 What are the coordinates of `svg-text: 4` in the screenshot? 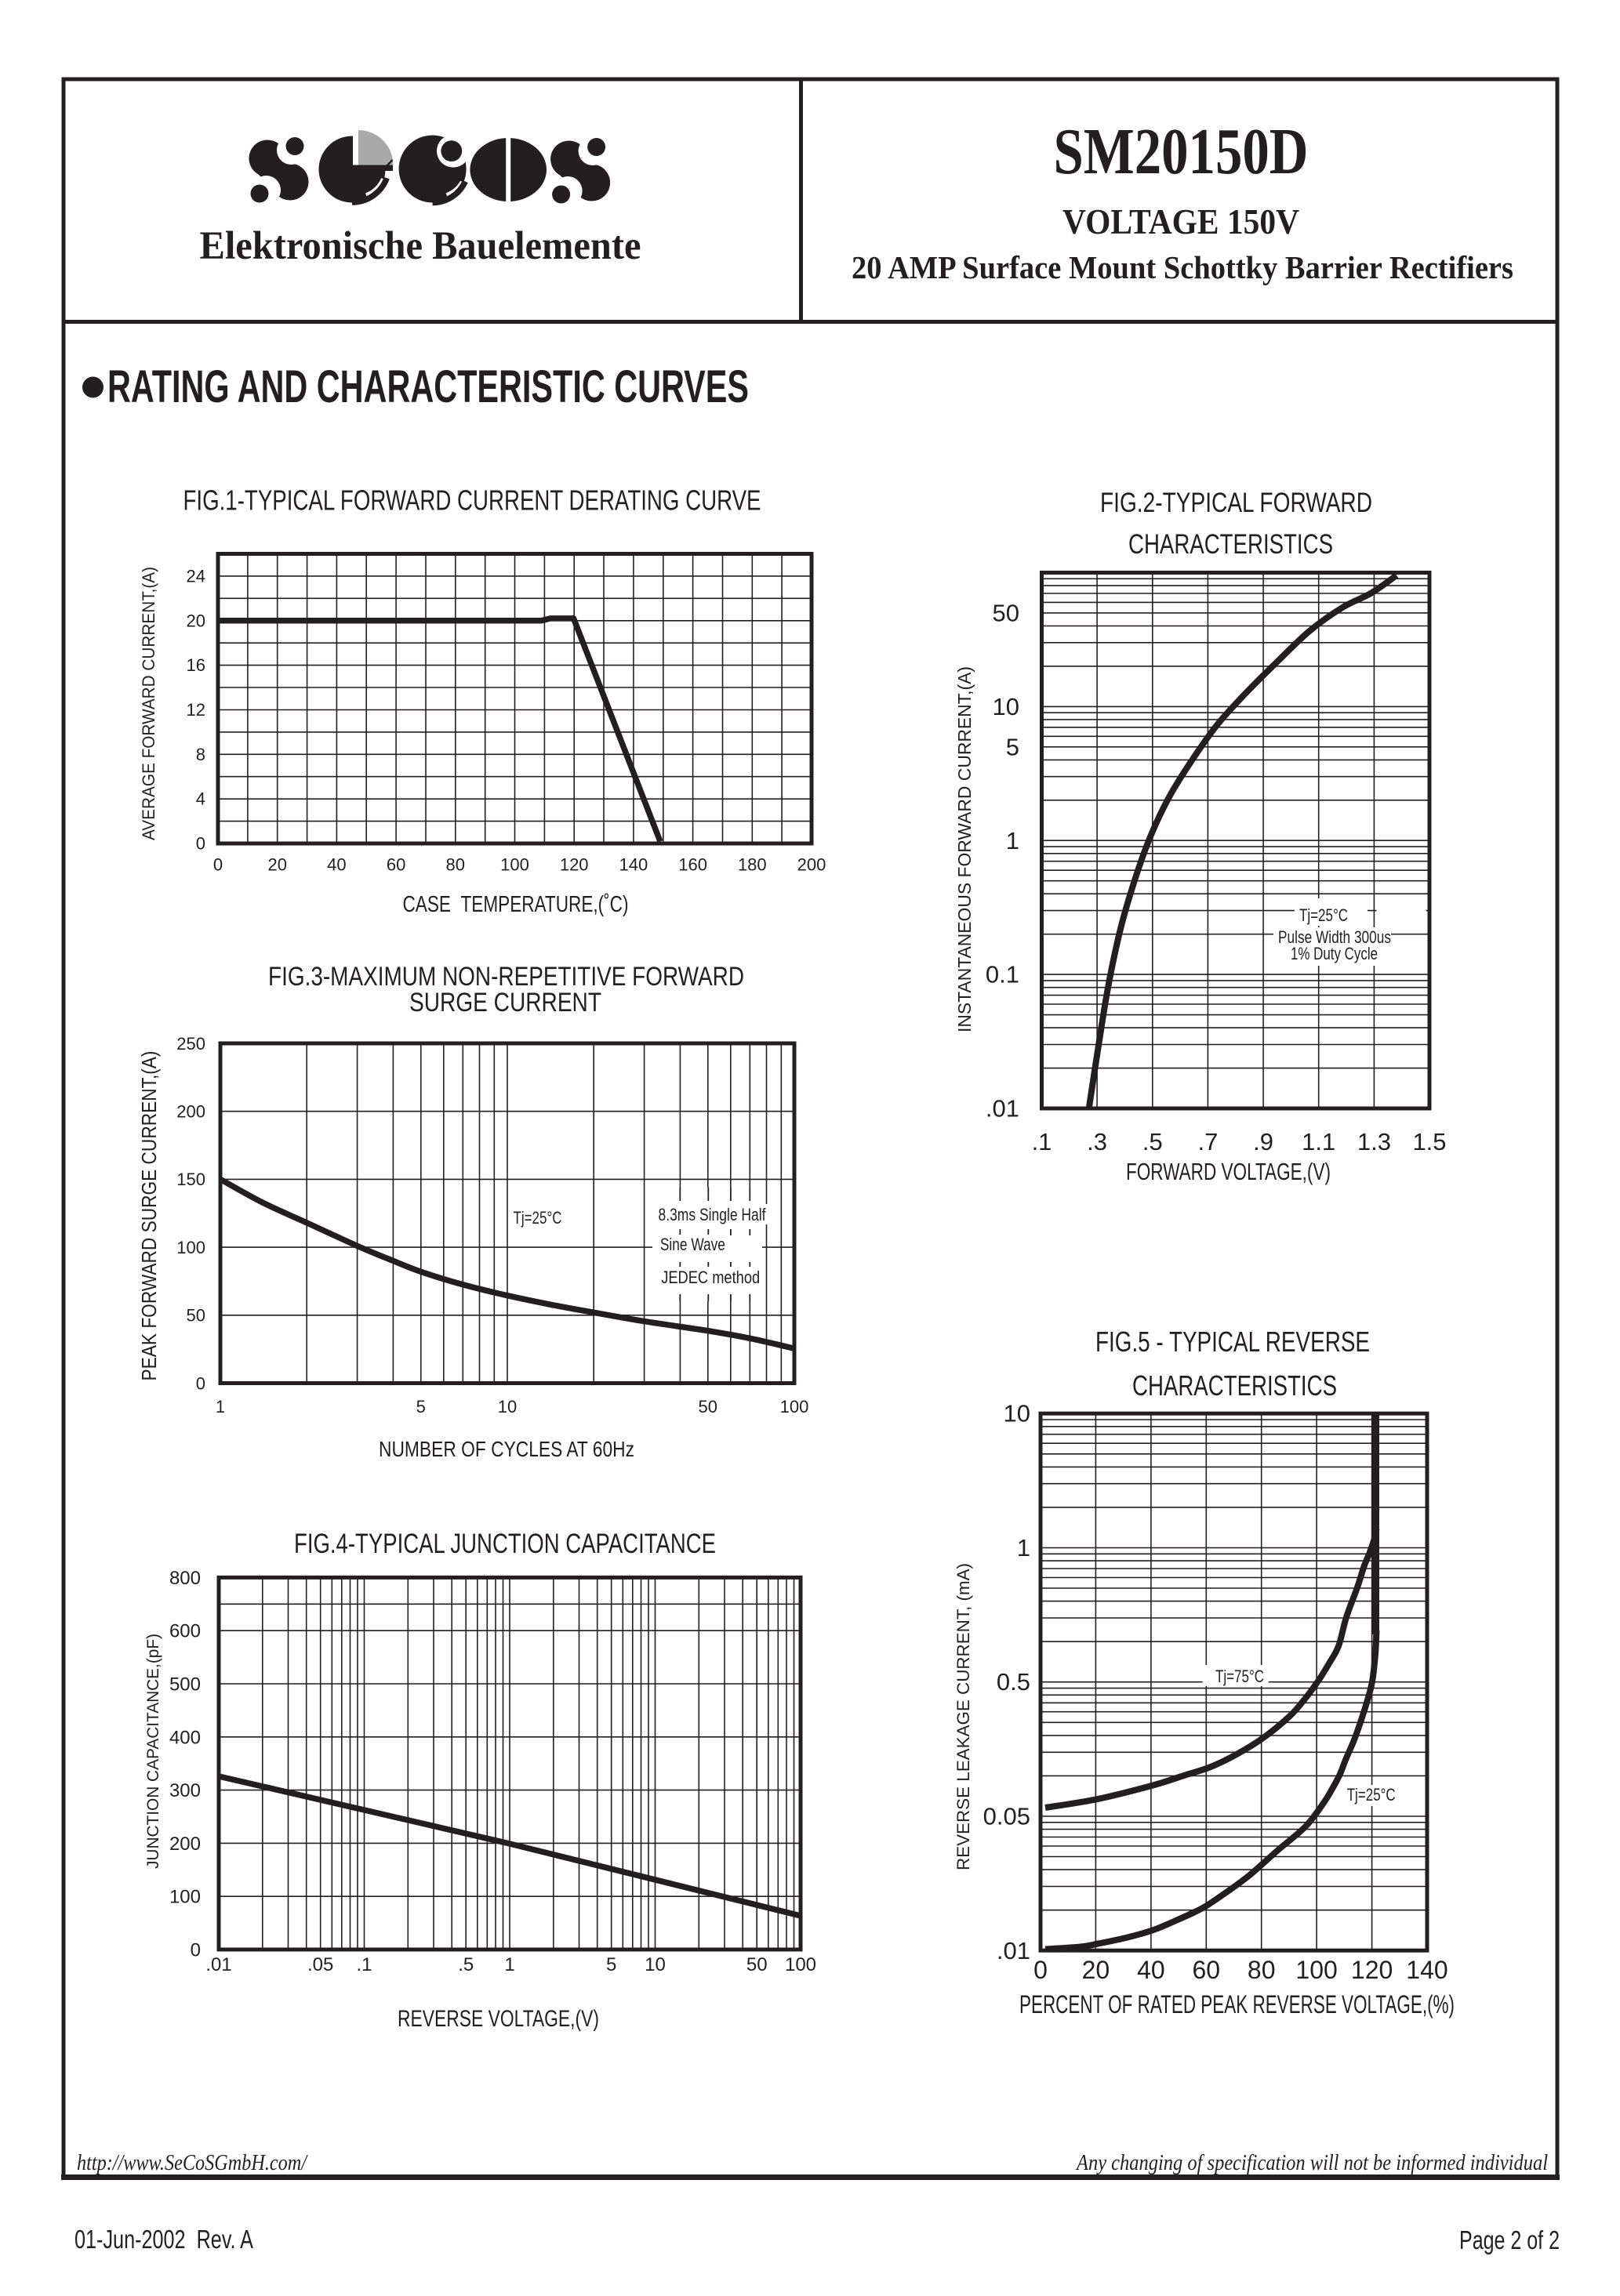 It's located at (200, 799).